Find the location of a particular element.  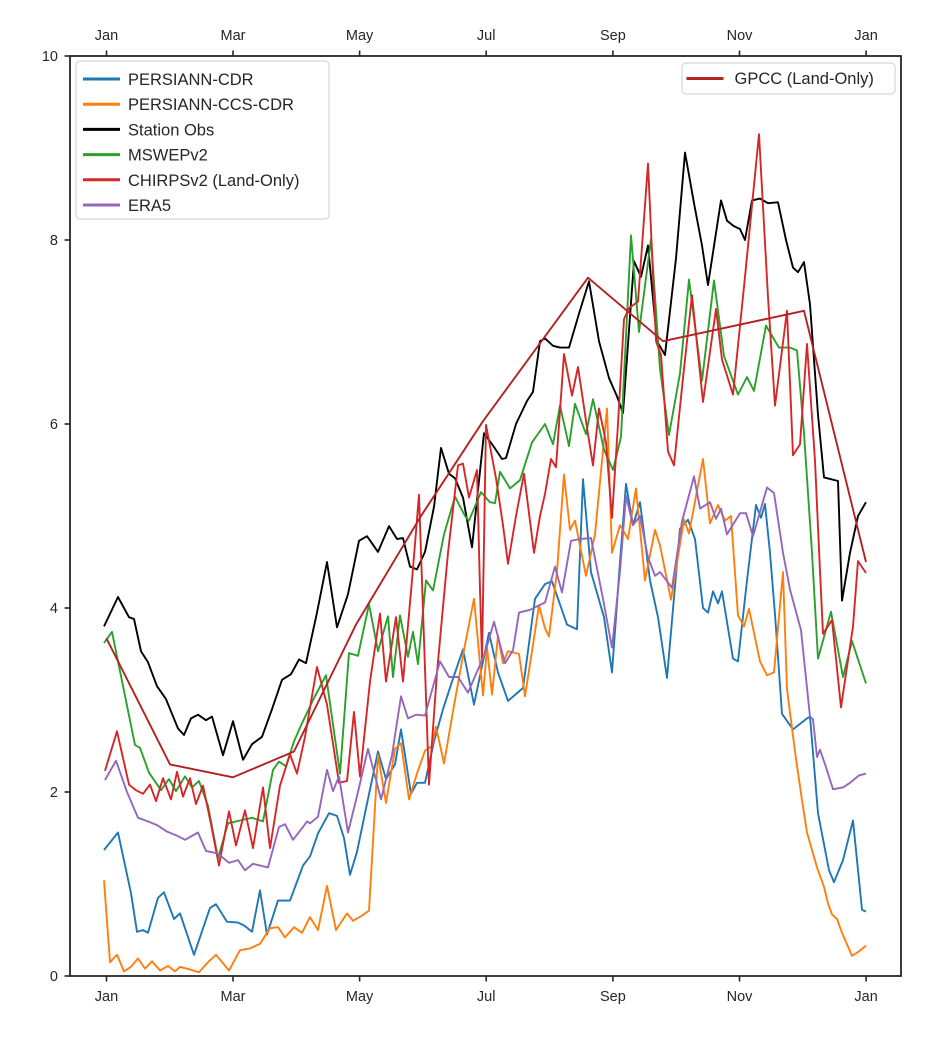

svg-text: 8 is located at coordinates (54, 241).